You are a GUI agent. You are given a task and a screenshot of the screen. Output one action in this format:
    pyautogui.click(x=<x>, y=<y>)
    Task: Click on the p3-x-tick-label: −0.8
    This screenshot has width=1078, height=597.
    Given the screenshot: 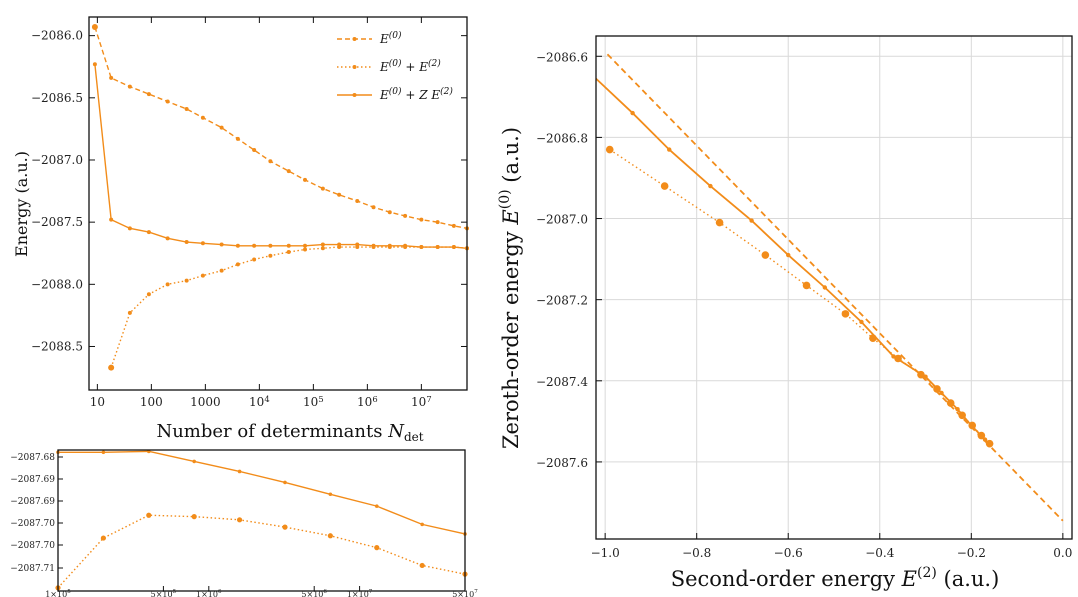 What is the action you would take?
    pyautogui.click(x=696, y=553)
    